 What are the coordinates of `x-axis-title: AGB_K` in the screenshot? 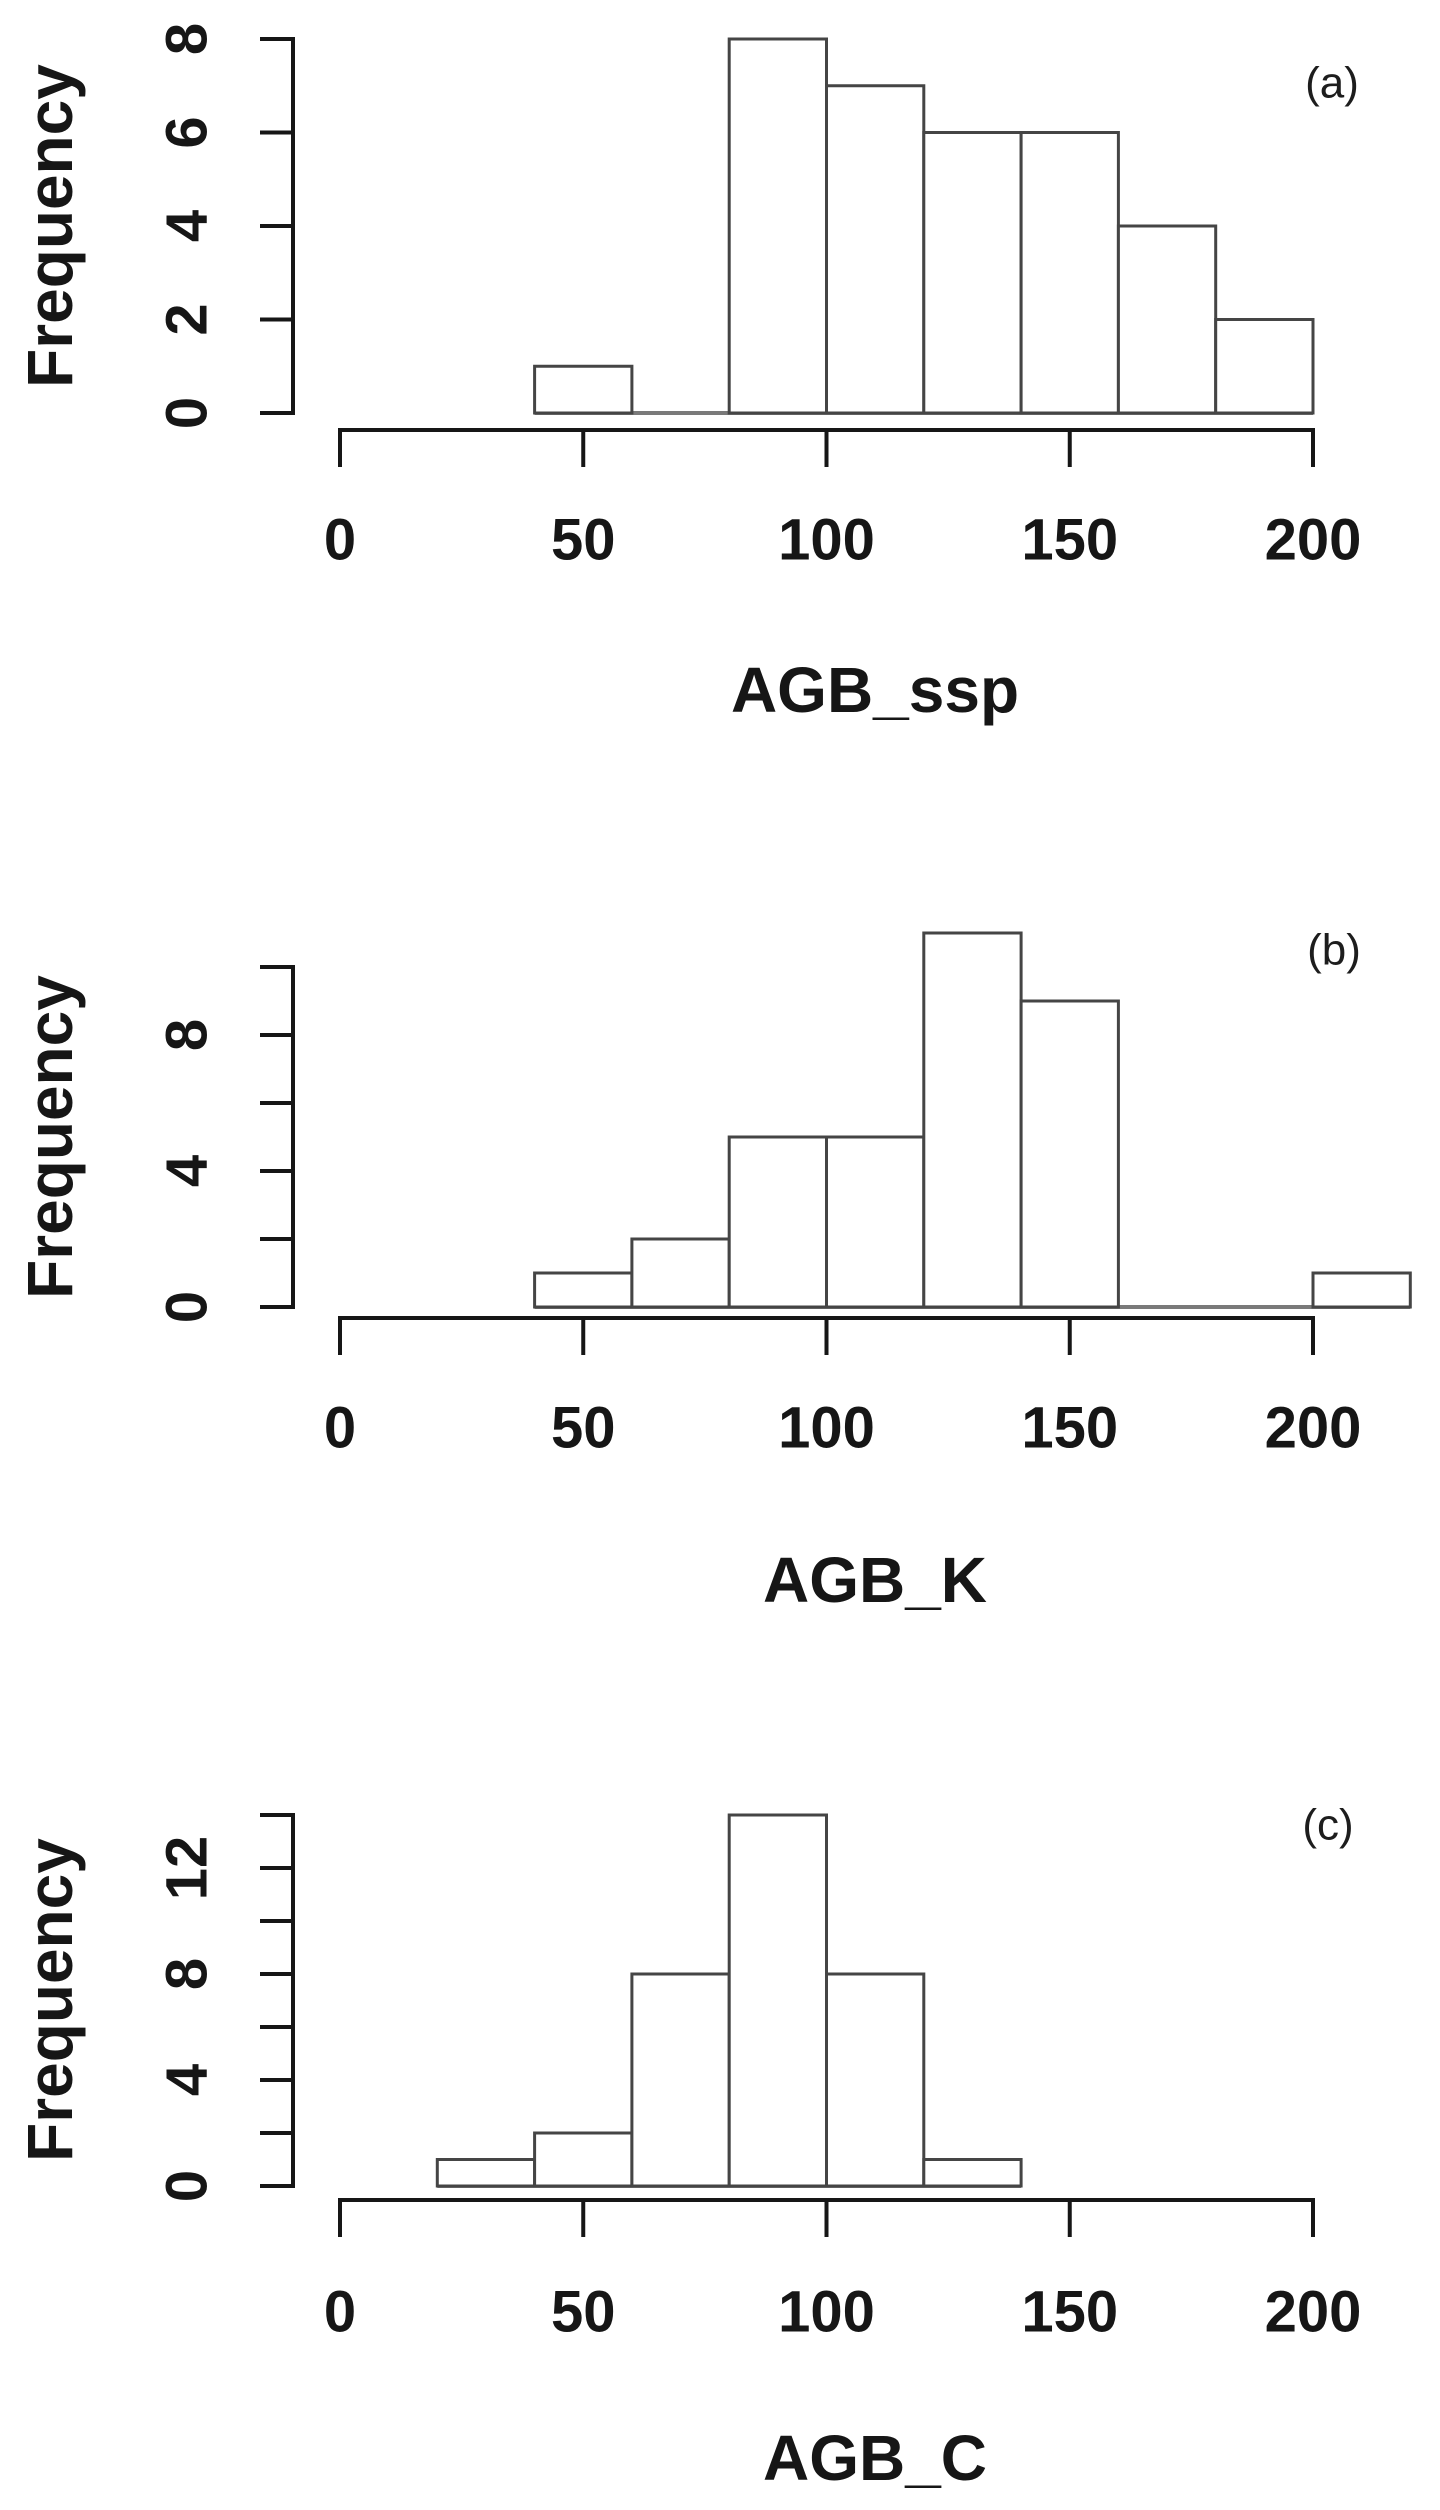 It's located at (875, 1580).